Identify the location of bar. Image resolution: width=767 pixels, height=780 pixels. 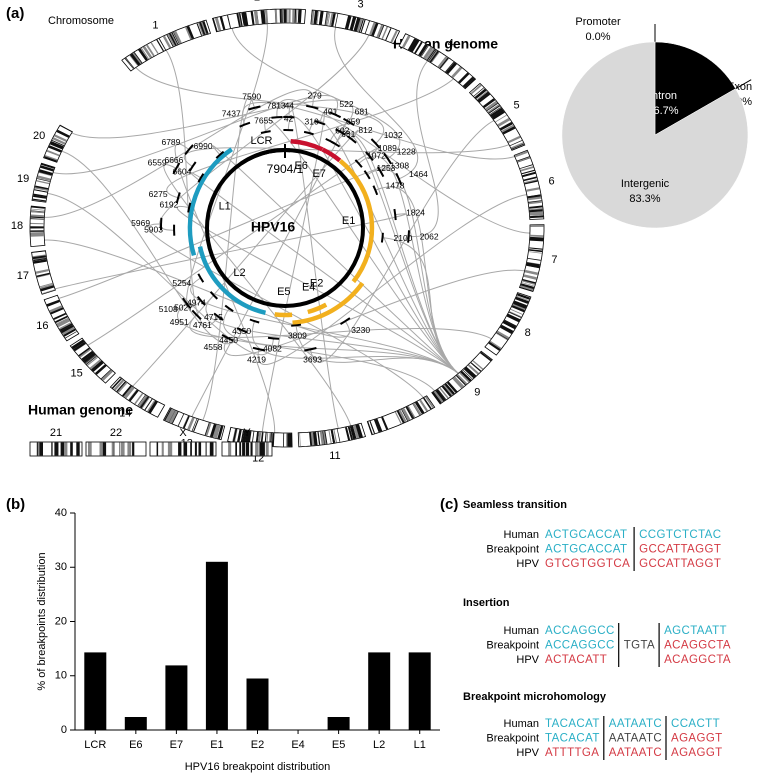
(95, 691).